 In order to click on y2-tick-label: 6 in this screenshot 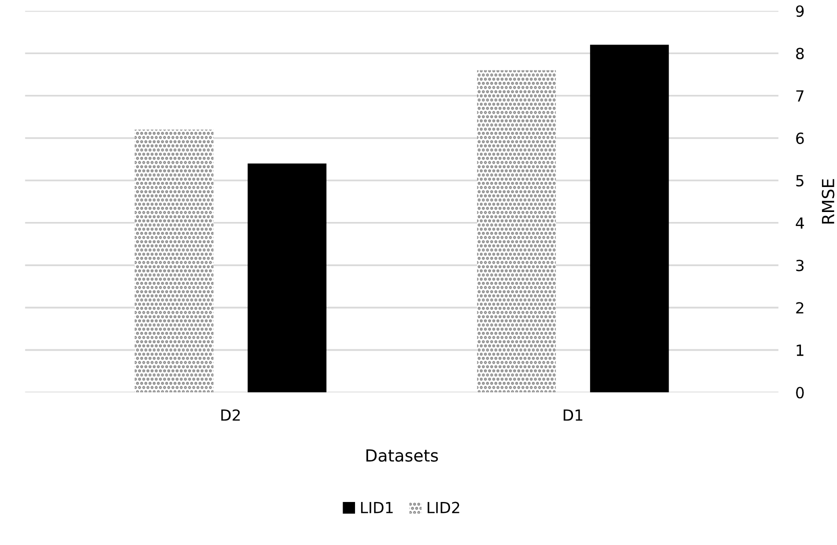, I will do `click(800, 138)`.